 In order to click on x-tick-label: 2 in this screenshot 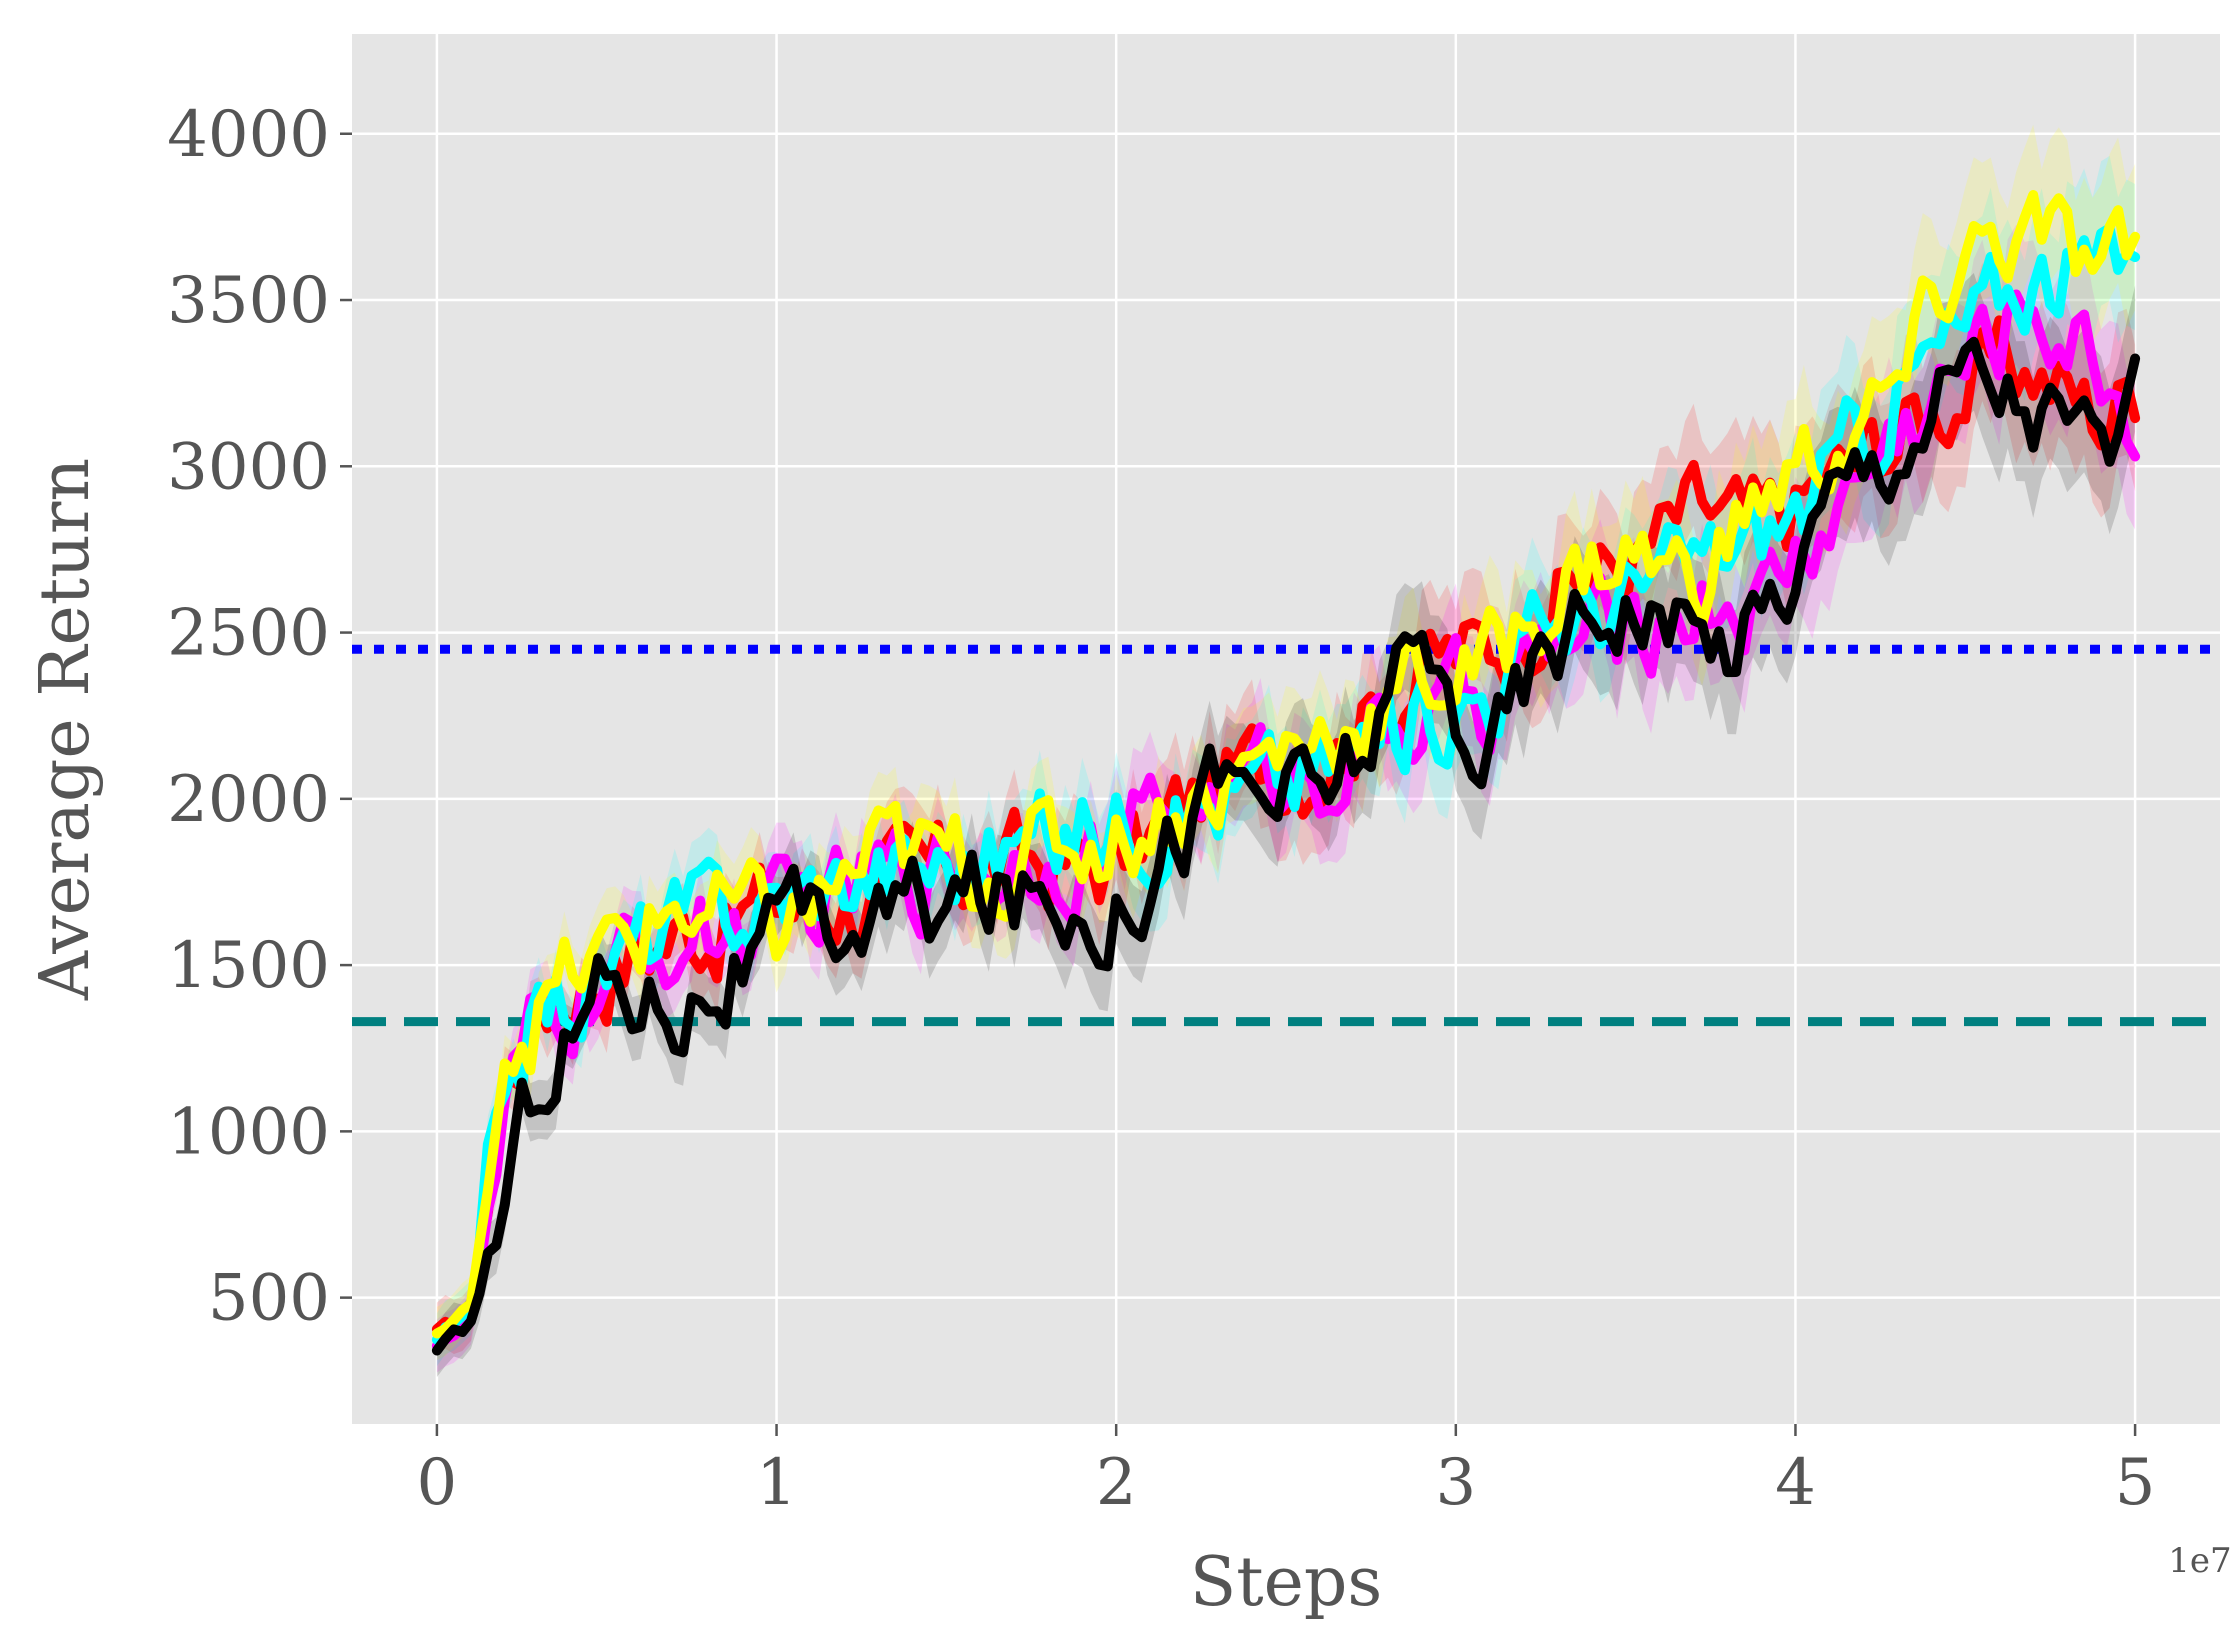, I will do `click(1116, 1483)`.